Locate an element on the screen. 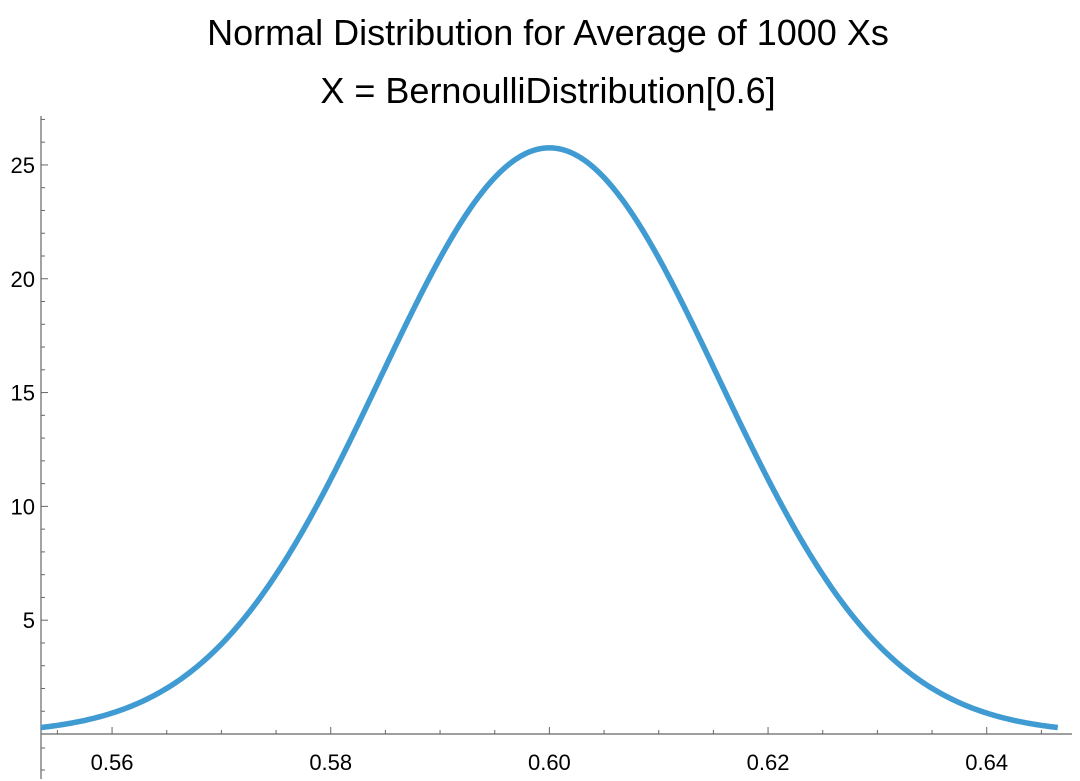 This screenshot has width=1080, height=781. y-tick-label: 20 is located at coordinates (23, 279).